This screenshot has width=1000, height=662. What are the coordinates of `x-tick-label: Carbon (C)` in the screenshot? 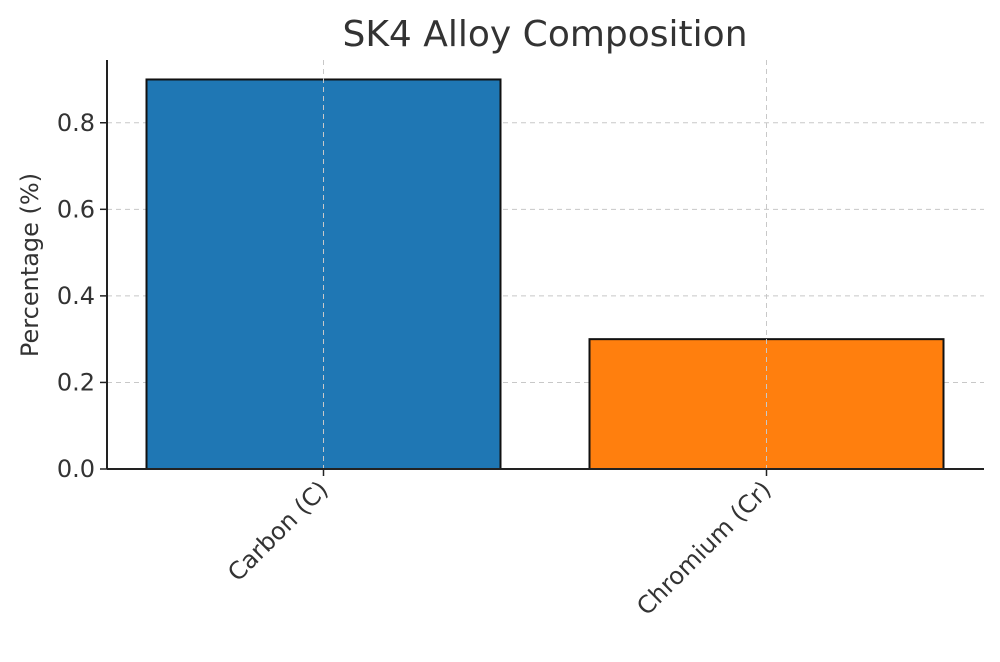 It's located at (277, 530).